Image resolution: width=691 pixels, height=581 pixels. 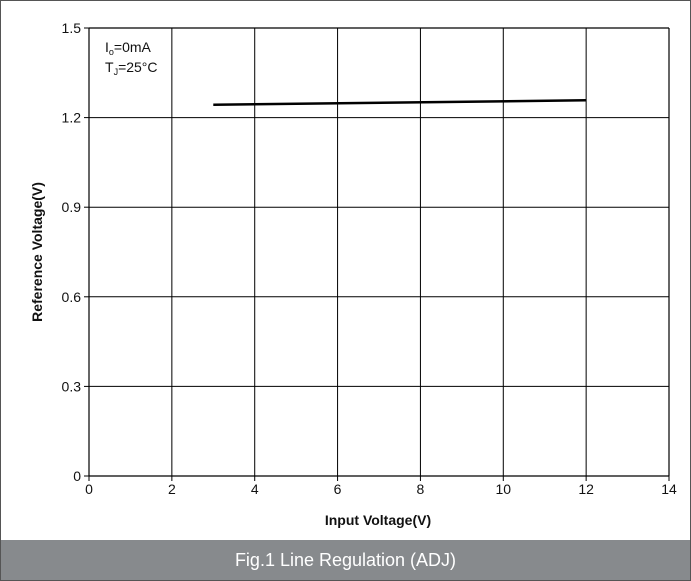 What do you see at coordinates (72, 386) in the screenshot?
I see `y-tick-label: 0.3` at bounding box center [72, 386].